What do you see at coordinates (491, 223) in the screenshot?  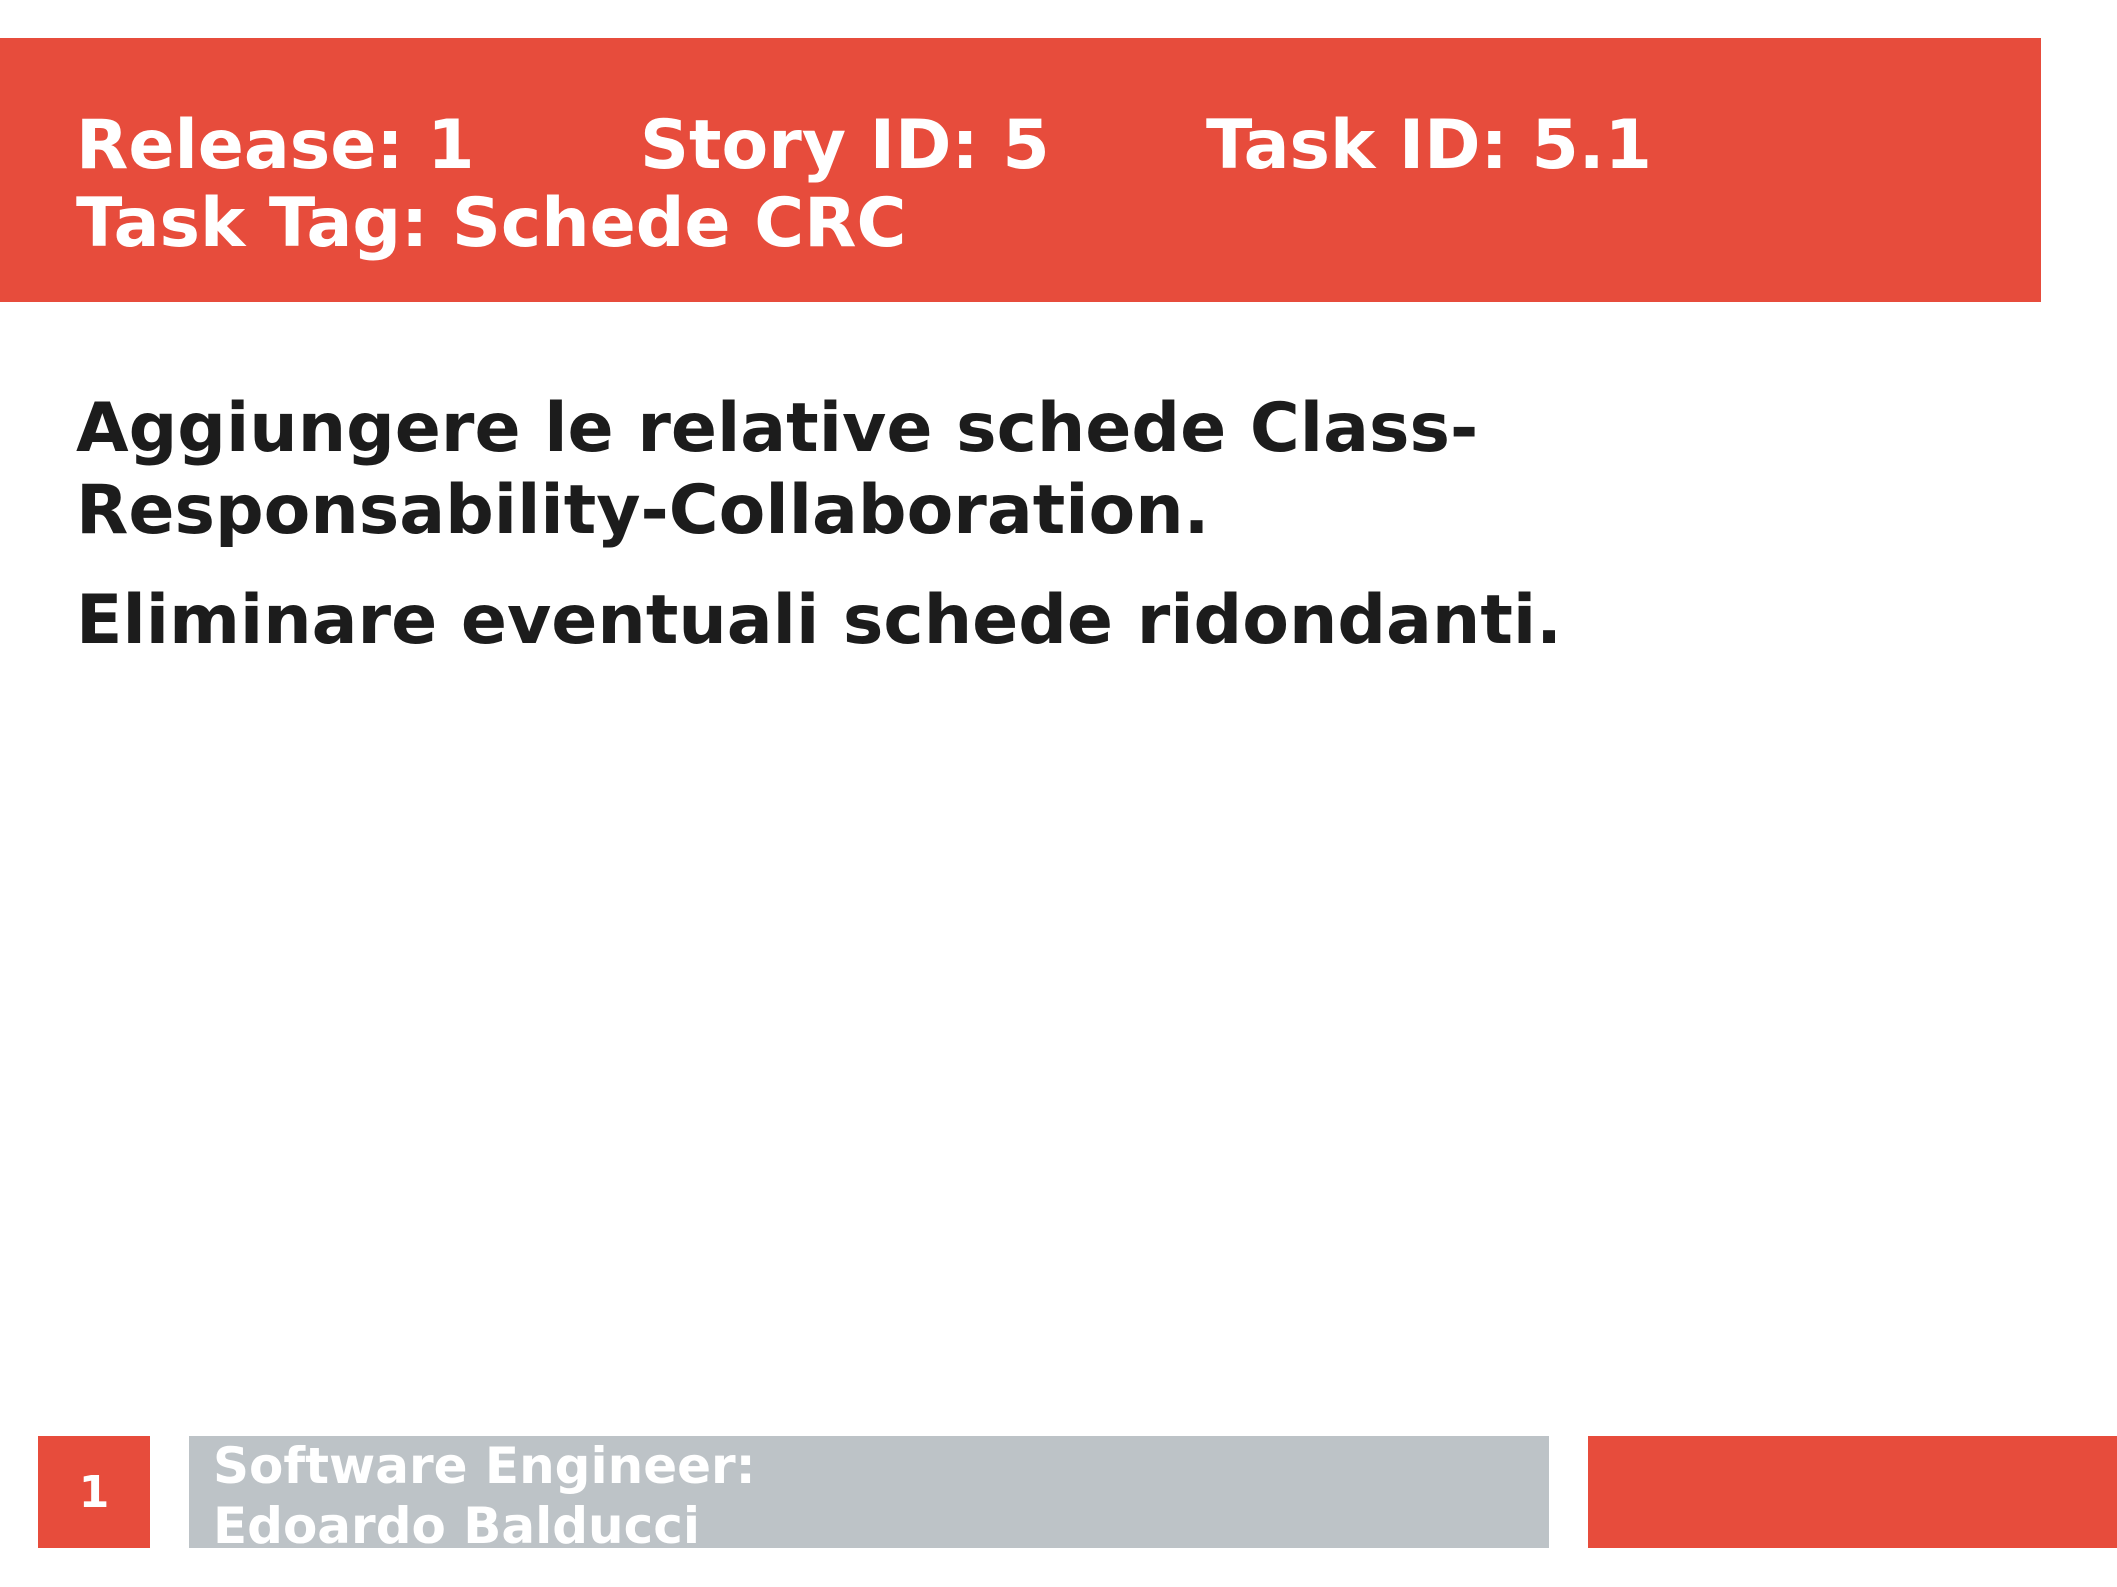 I see `task-tag-label: Task Tag: Schede CRC` at bounding box center [491, 223].